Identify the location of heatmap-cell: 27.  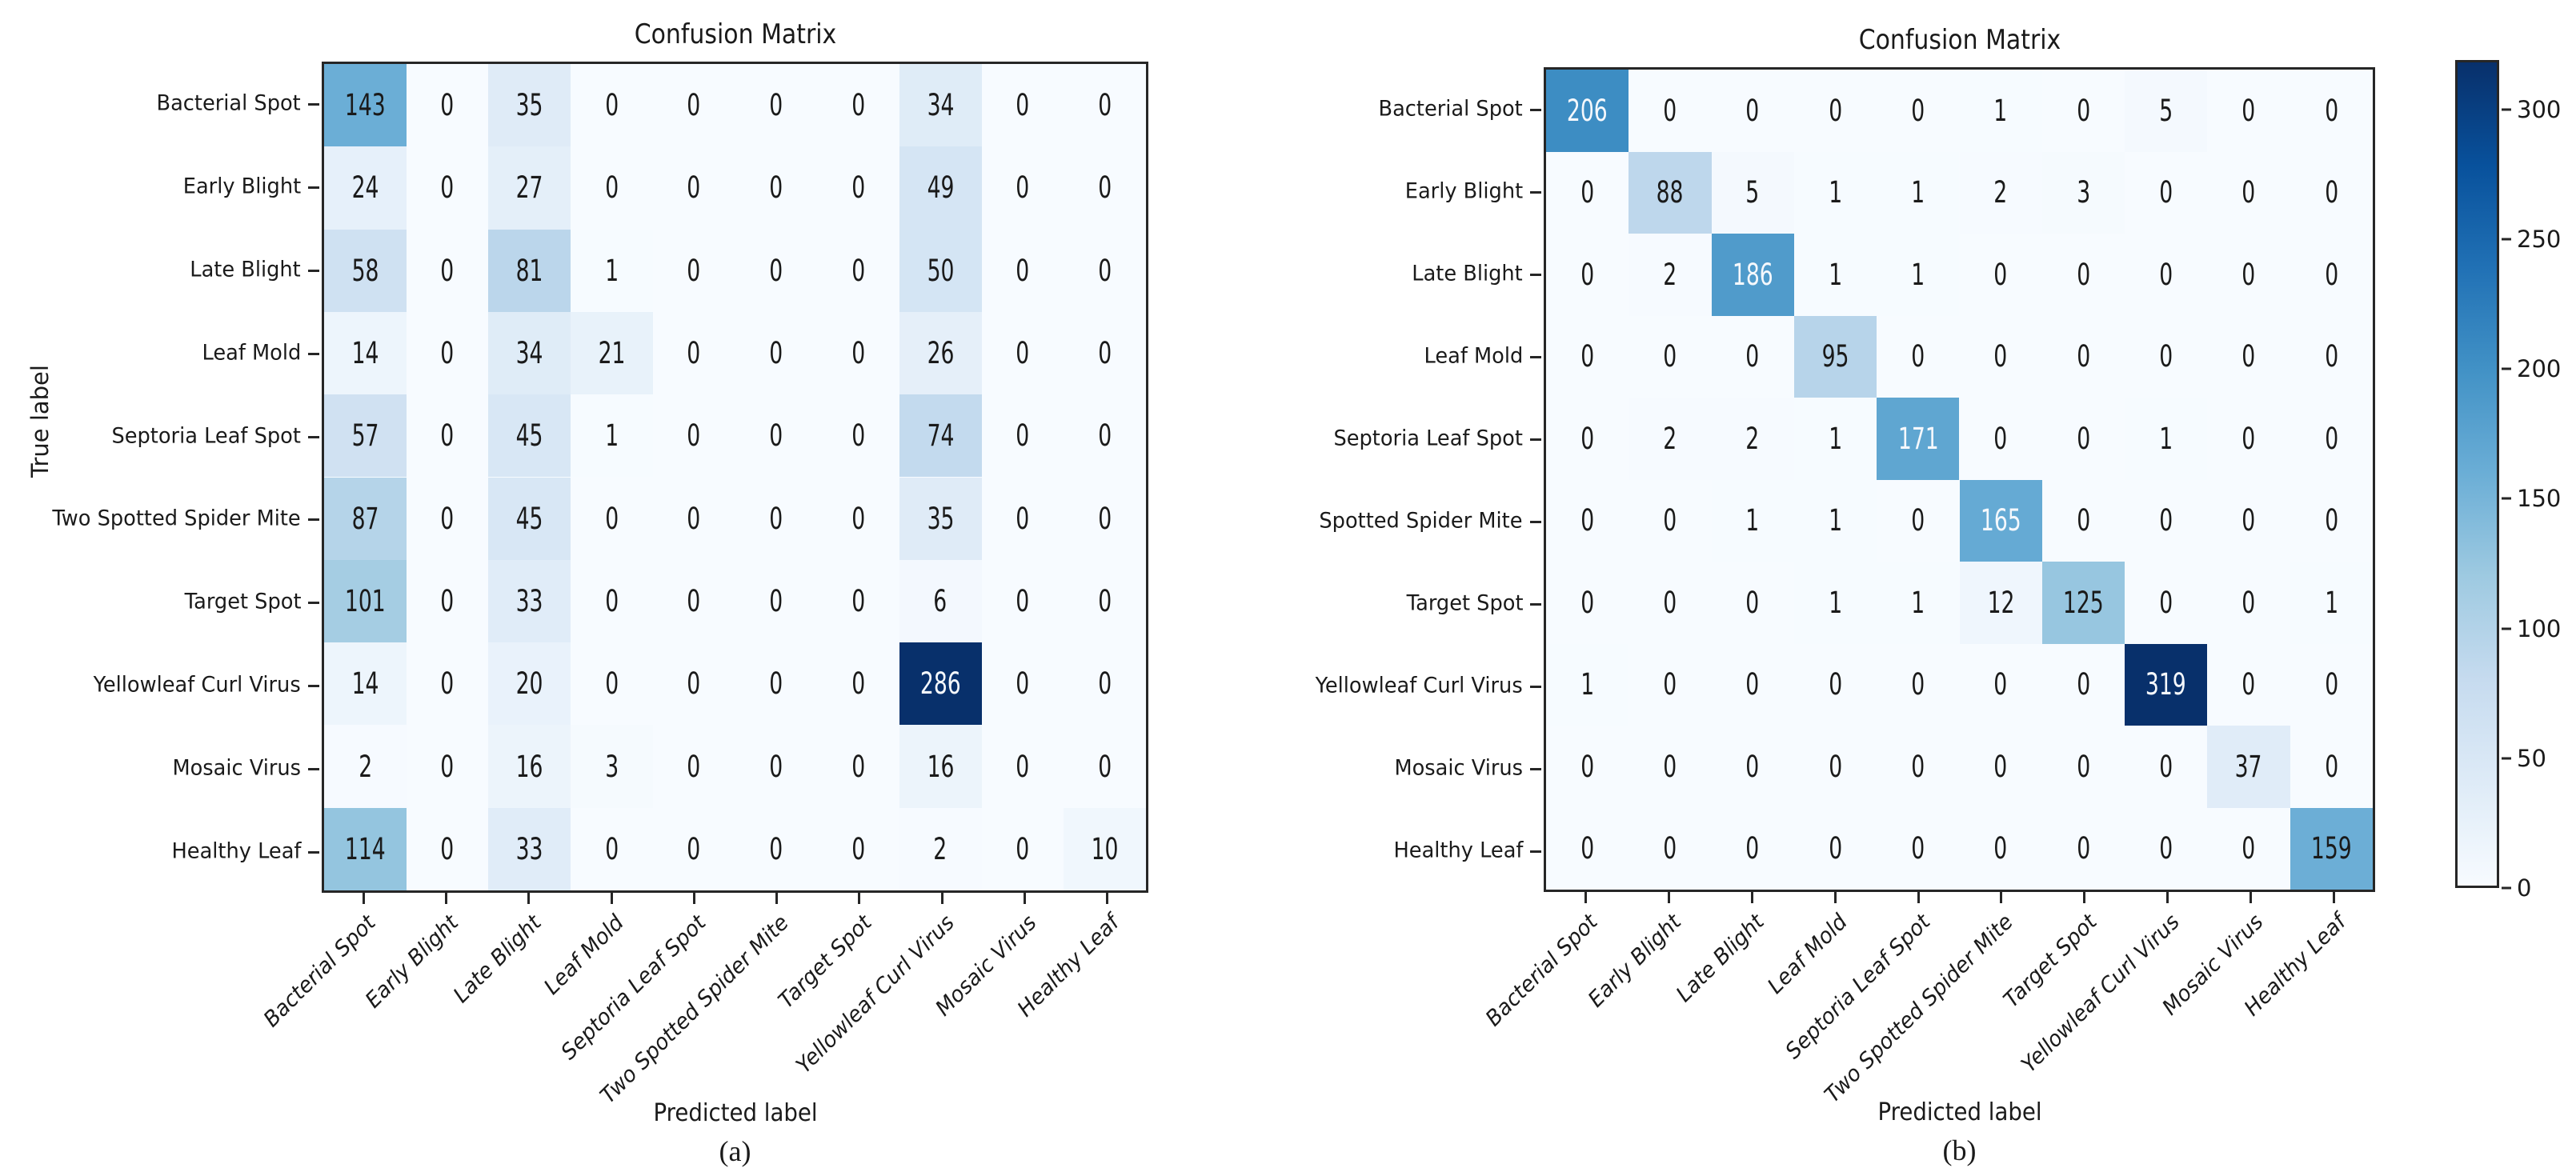
(529, 188).